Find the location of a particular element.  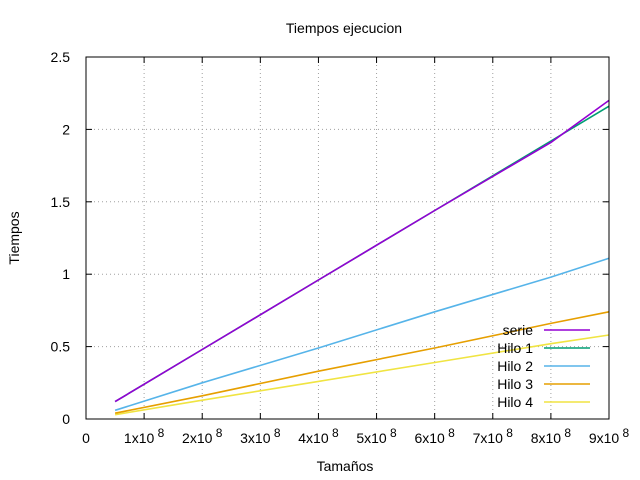

legend-label: Hilo 1 is located at coordinates (515, 348).